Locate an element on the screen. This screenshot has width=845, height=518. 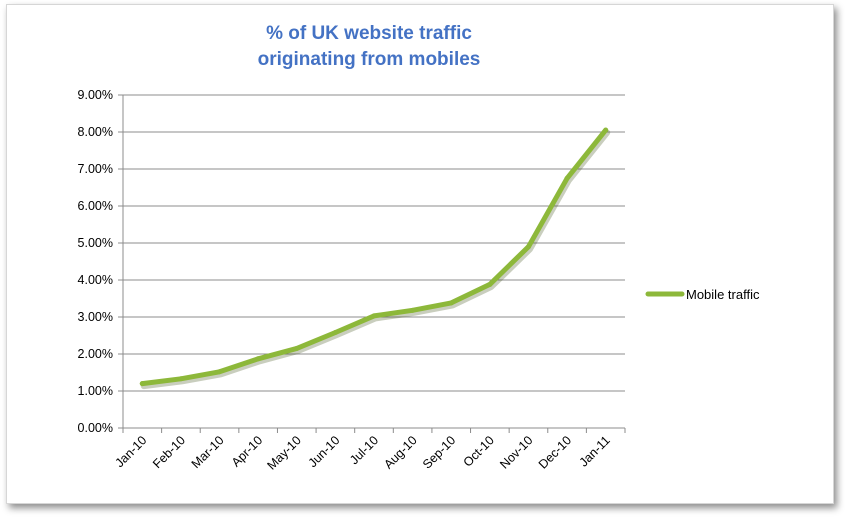
x-tick-label: Oct-10 is located at coordinates (479, 451).